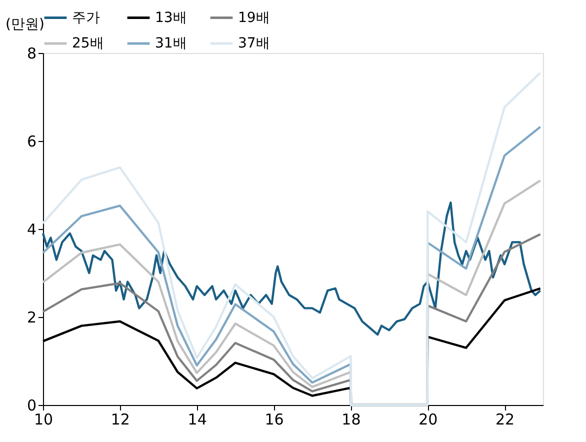  I want to click on x-tick-label: 22, so click(505, 419).